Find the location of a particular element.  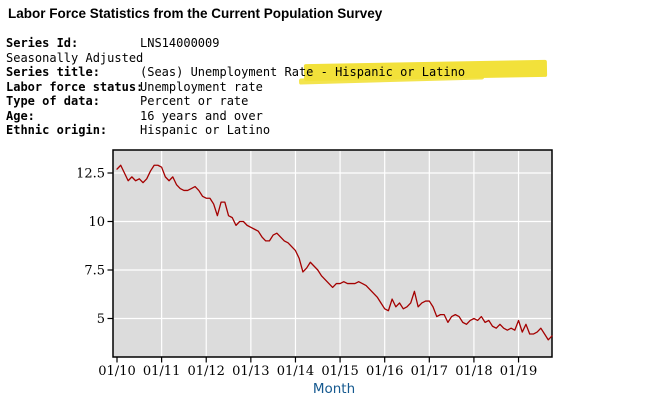

y-axis-tick-labels: 12.5 10 7.5 5 is located at coordinates (90, 247).